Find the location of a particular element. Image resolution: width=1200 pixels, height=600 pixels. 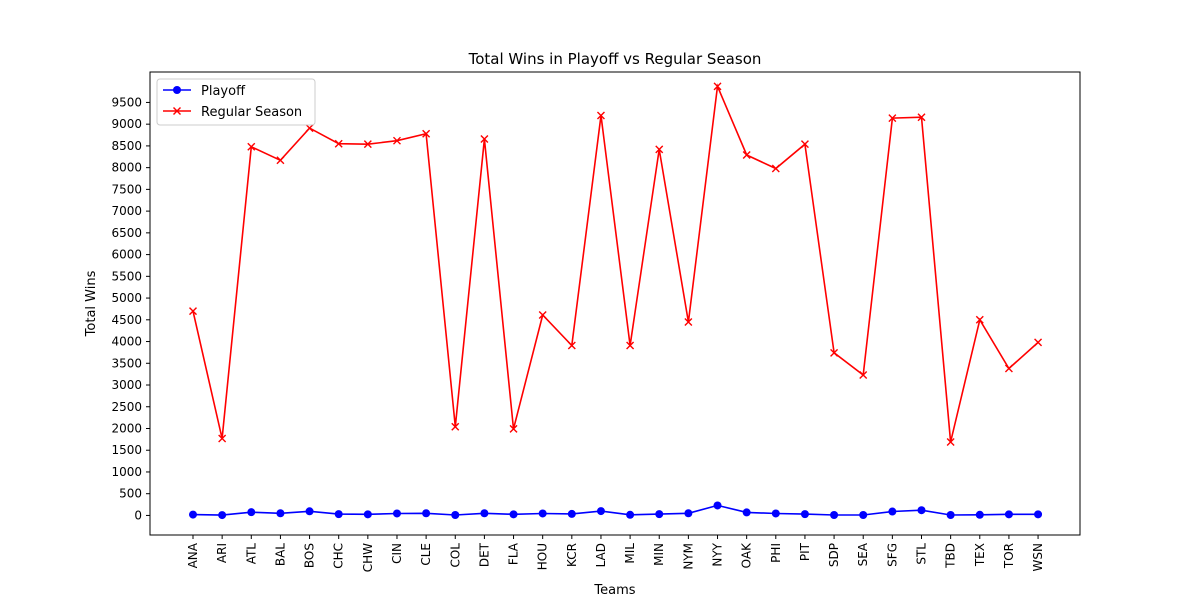

y-tick-label: 2500 is located at coordinates (126, 407).